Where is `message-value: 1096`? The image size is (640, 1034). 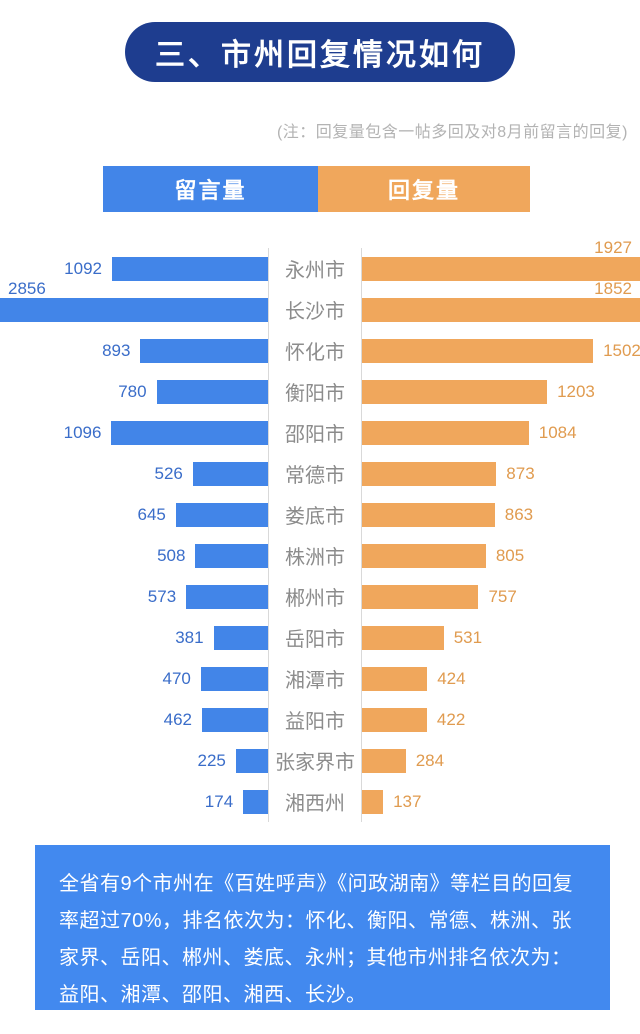 message-value: 1096 is located at coordinates (82, 432).